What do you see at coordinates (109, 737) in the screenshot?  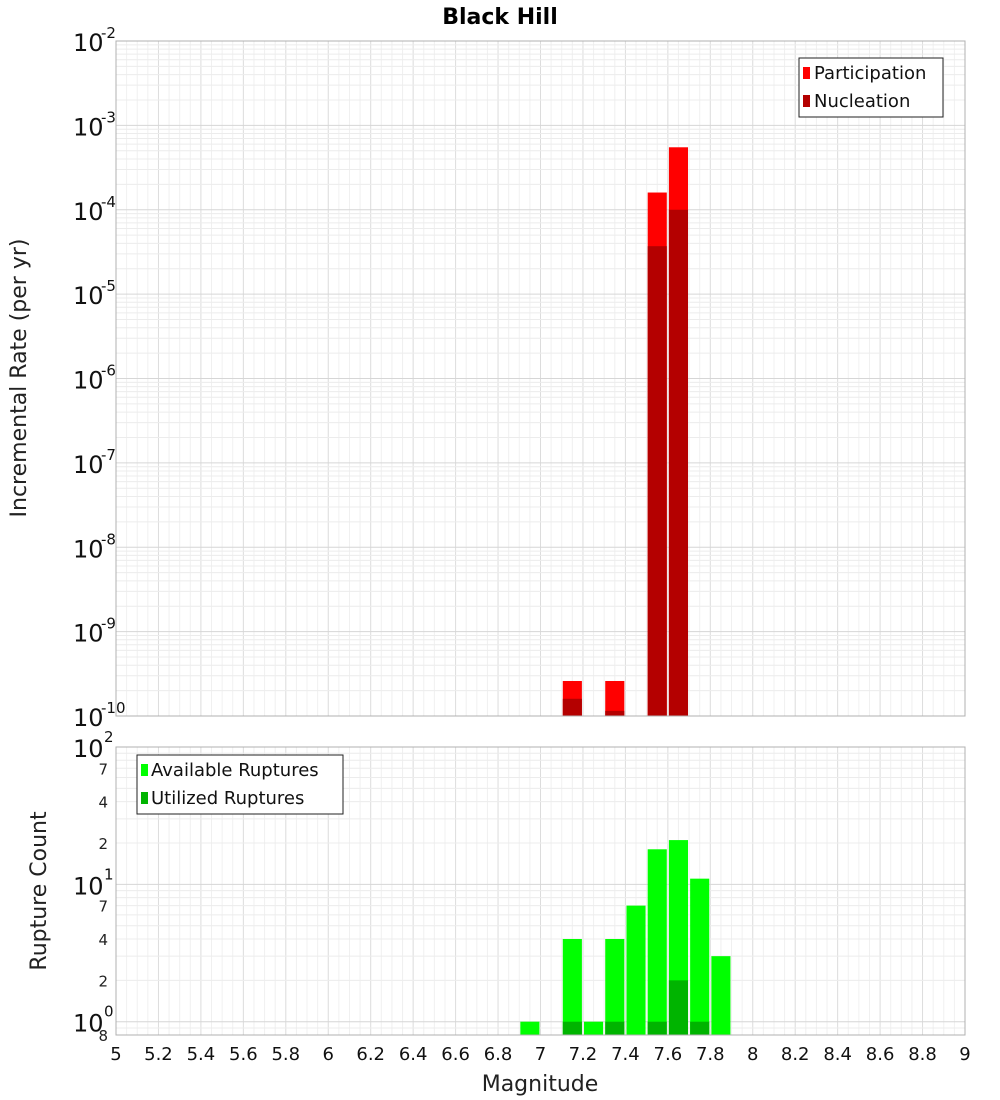 I see `bottom-y-tick-exponent: 2` at bounding box center [109, 737].